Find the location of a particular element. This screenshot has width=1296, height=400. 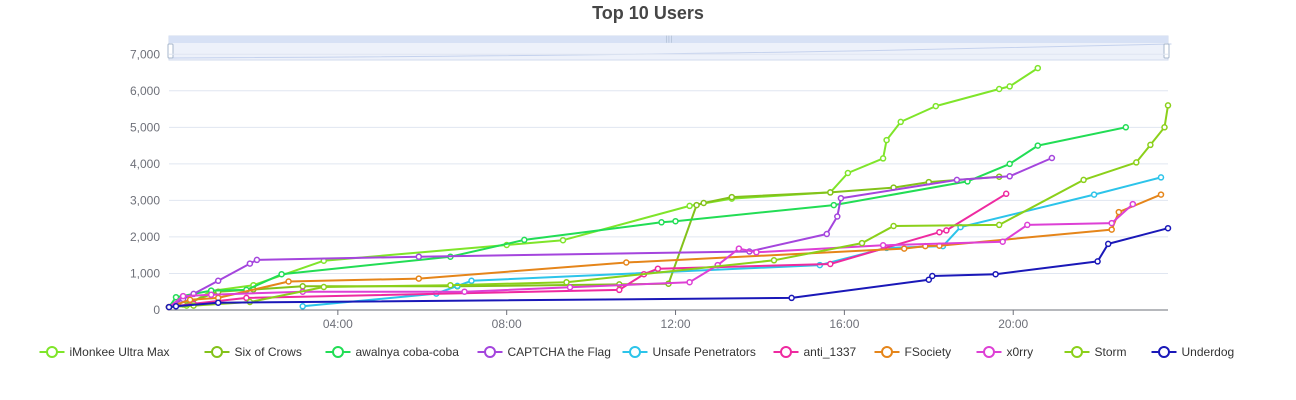

data-zoom-grip-icon: ||| is located at coordinates (668, 39).